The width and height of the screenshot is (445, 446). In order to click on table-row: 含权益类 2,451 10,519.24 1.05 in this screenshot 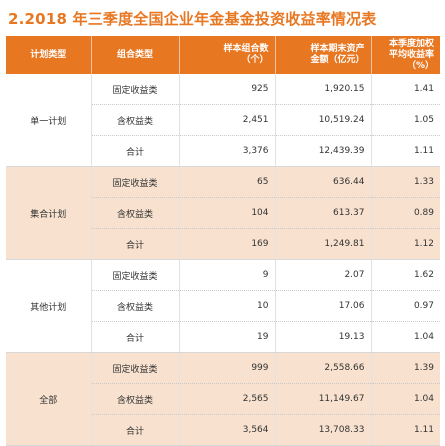, I will do `click(223, 120)`.